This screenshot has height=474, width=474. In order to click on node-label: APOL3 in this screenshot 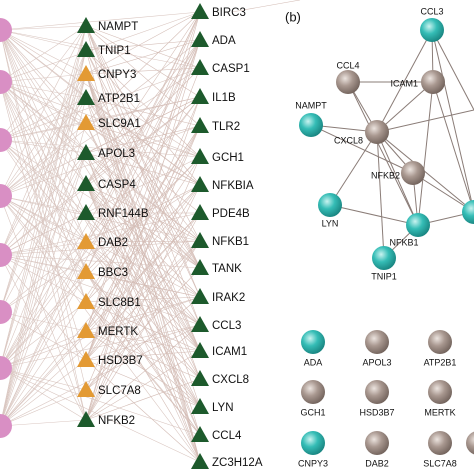, I will do `click(116, 154)`.